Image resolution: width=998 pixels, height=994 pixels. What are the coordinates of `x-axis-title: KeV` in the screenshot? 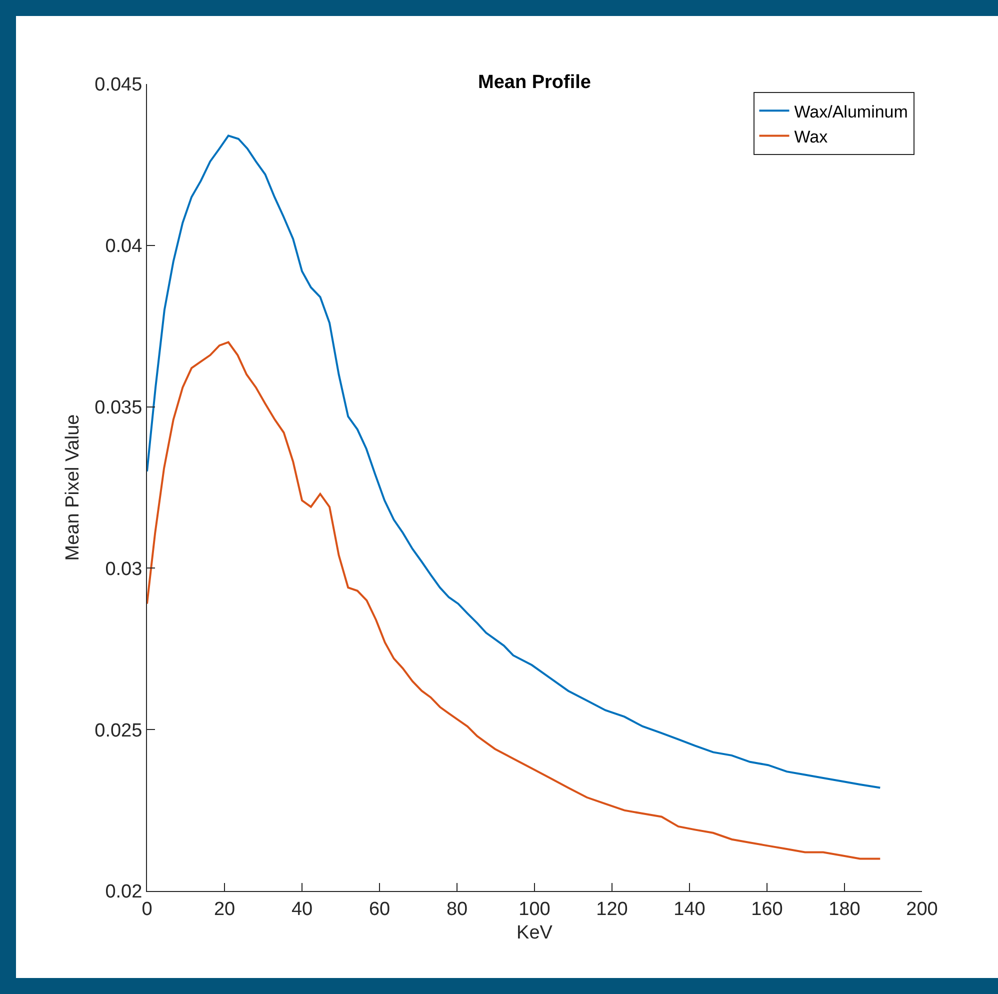 It's located at (534, 933).